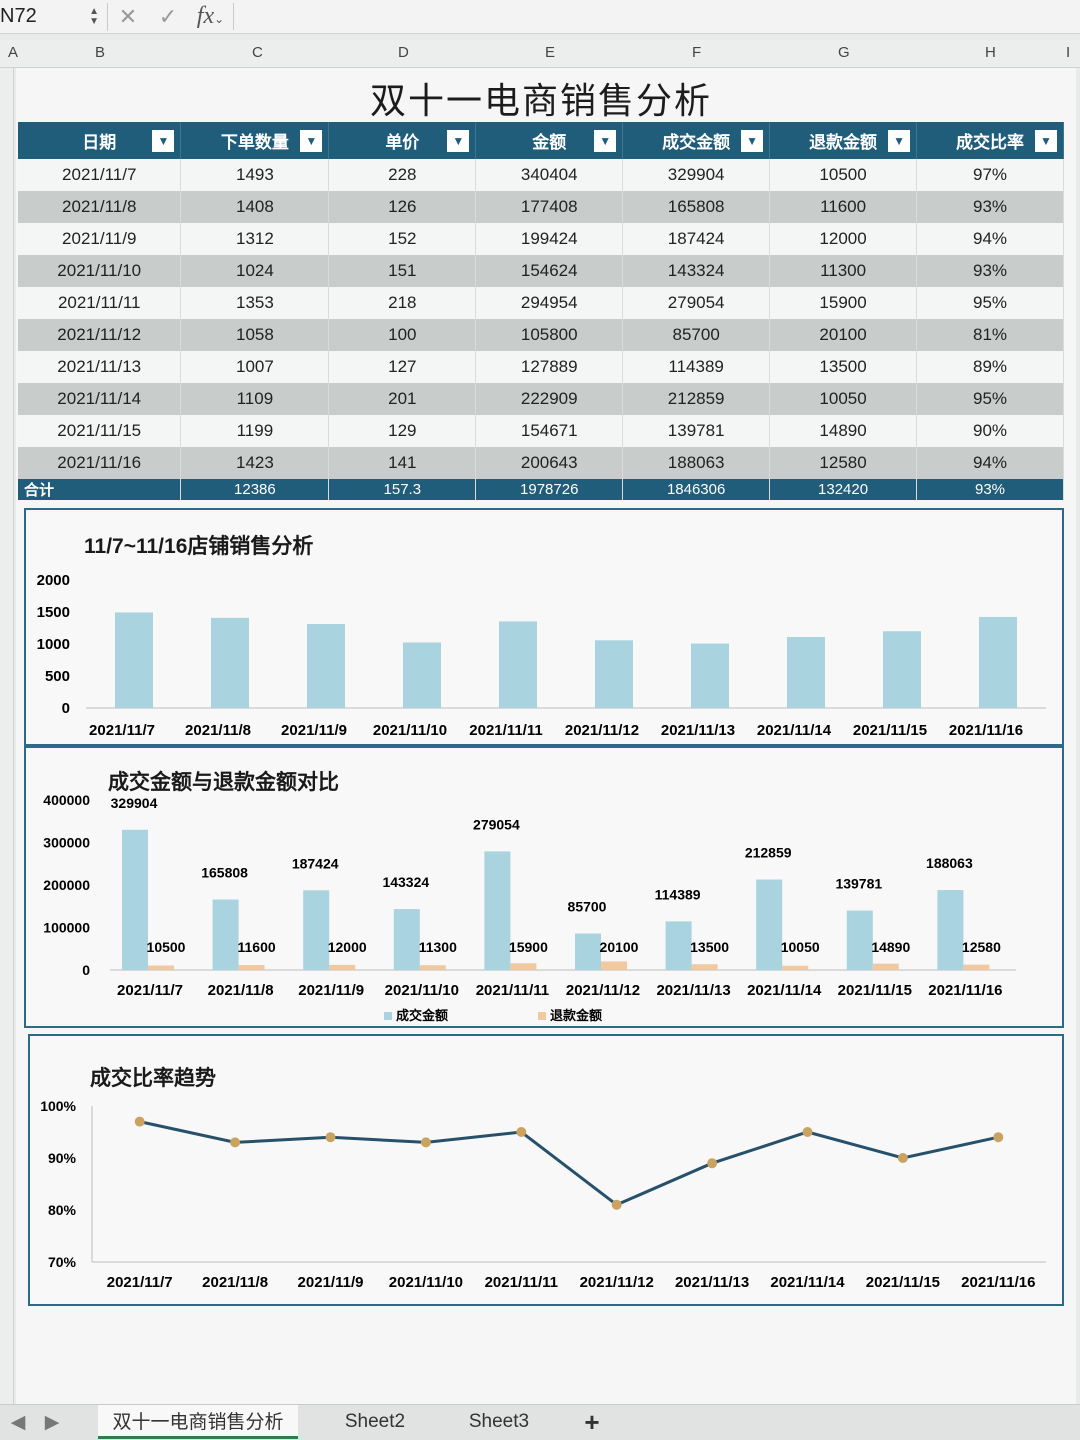  I want to click on table-cell: 154624, so click(549, 271).